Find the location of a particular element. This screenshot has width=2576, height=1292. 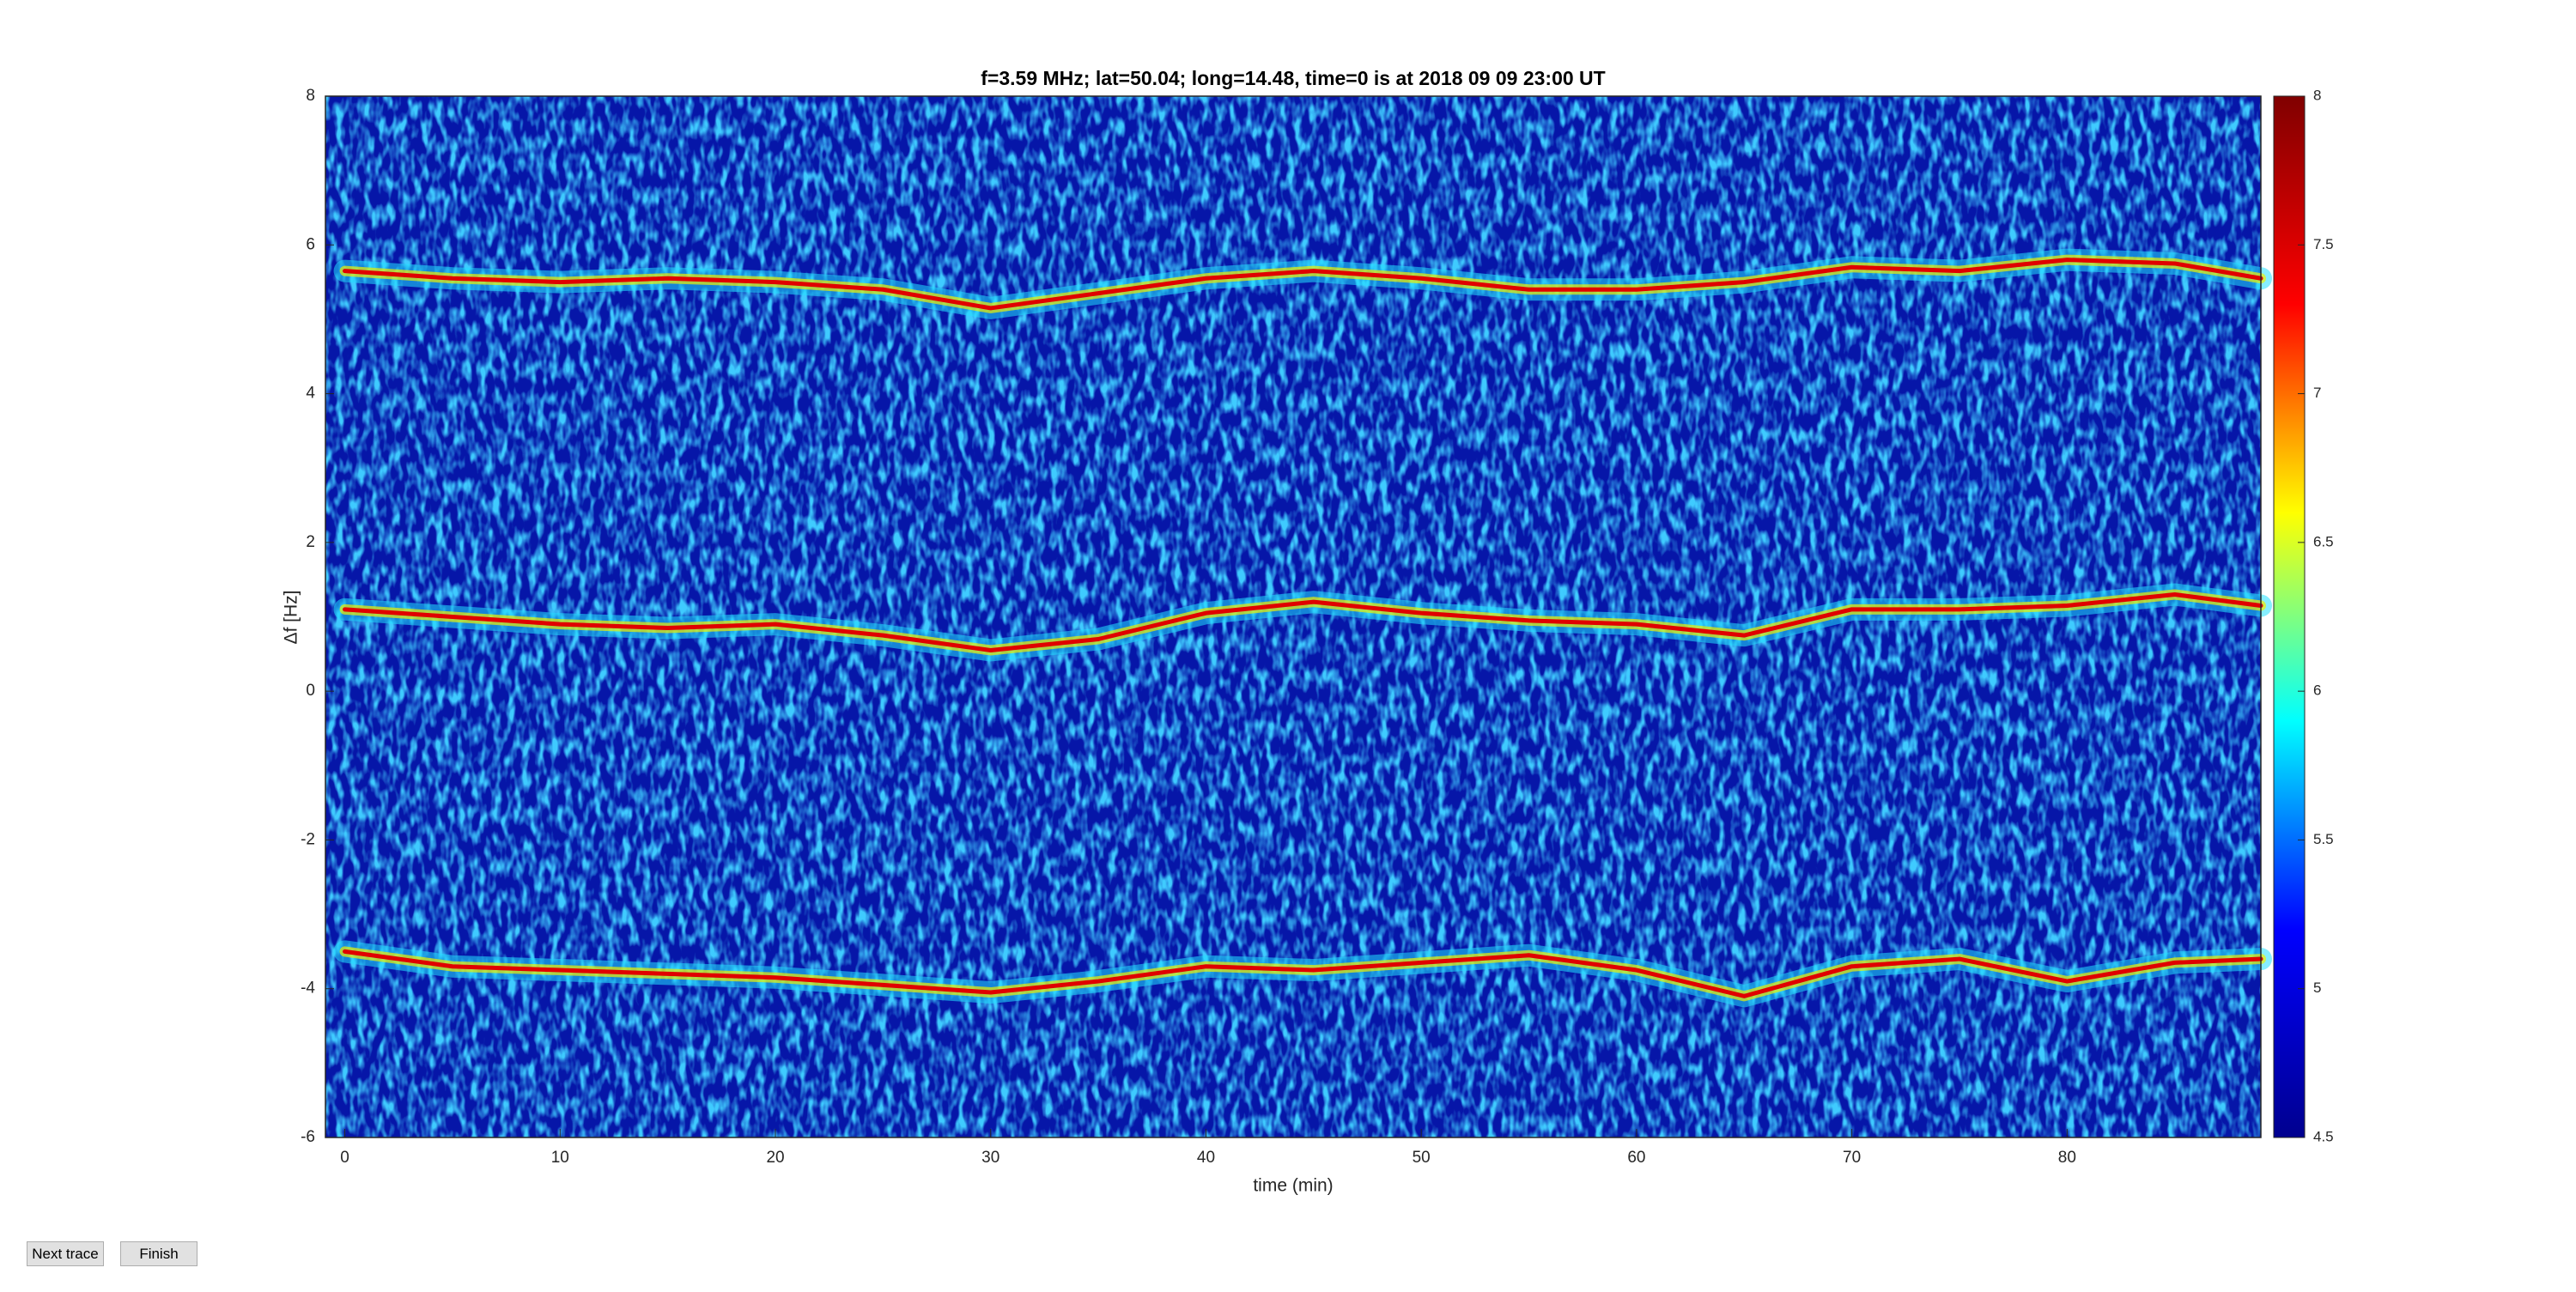

x-tick-label: 10 is located at coordinates (560, 1158).